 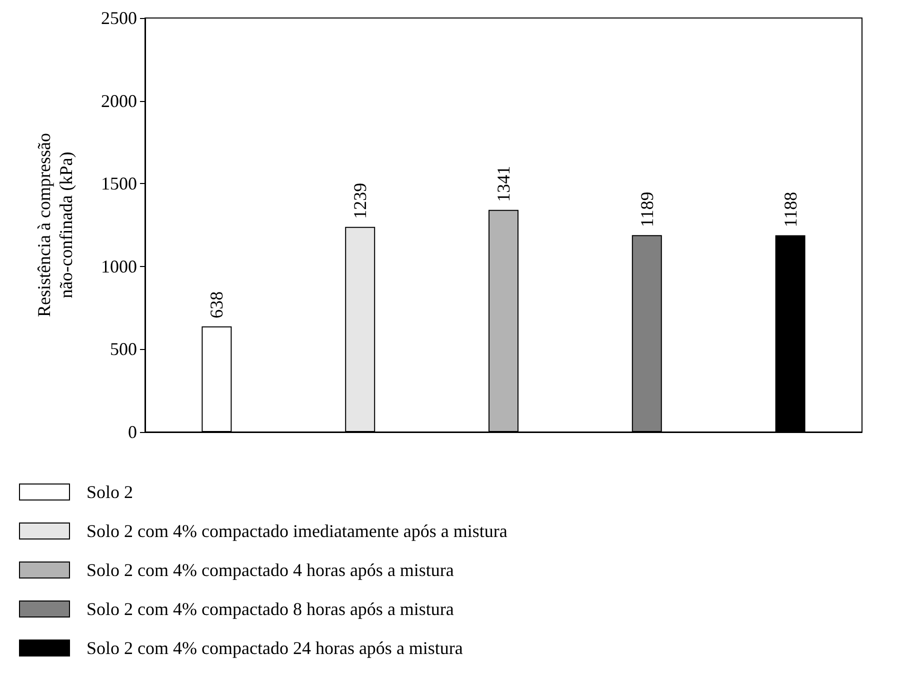 What do you see at coordinates (790, 210) in the screenshot?
I see `data-label: 1188` at bounding box center [790, 210].